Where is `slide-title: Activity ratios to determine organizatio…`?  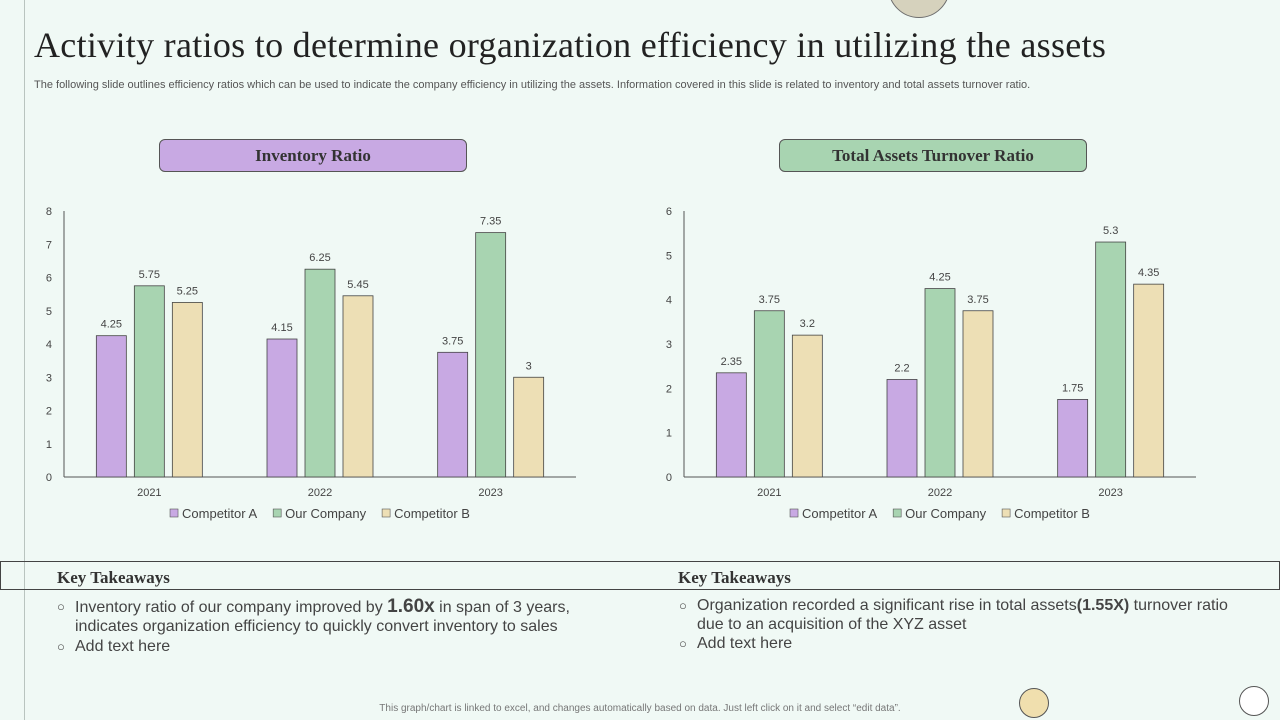
slide-title: Activity ratios to determine organizatio… is located at coordinates (570, 45).